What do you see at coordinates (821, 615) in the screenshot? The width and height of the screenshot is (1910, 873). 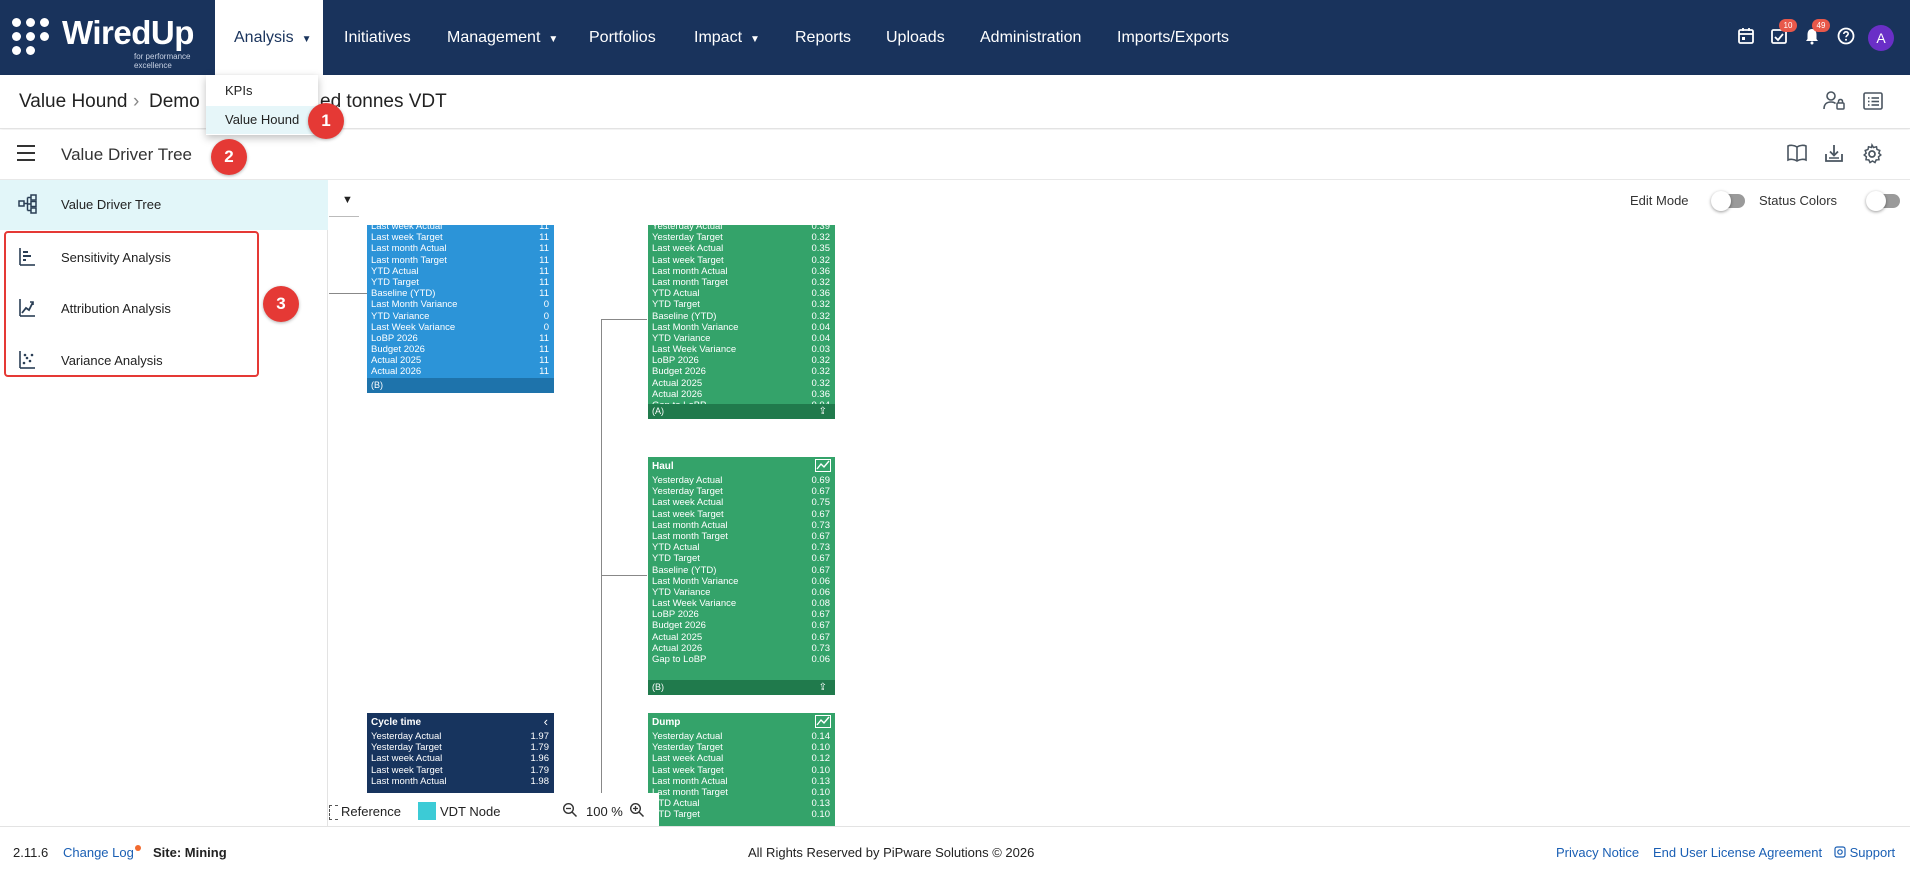 I see `metric-value: 0.67` at bounding box center [821, 615].